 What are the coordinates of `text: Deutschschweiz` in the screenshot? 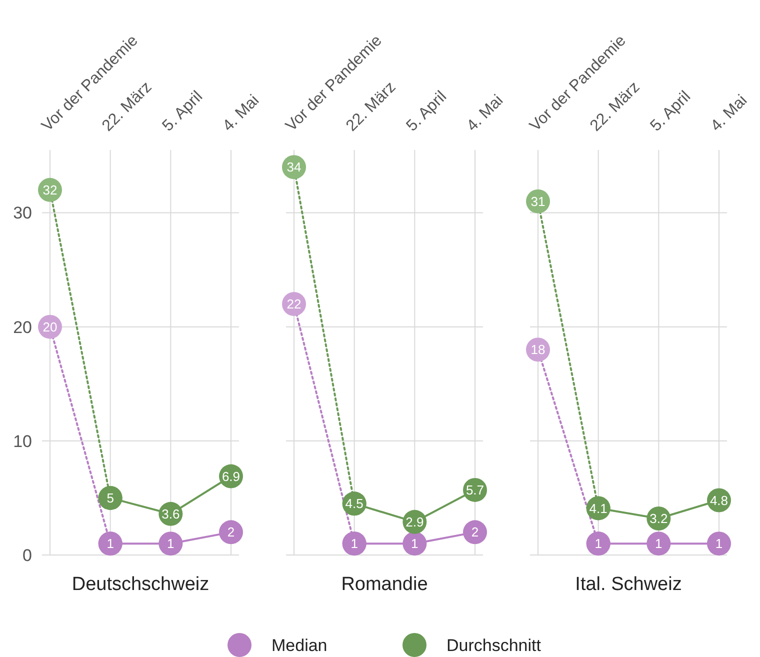 It's located at (141, 584).